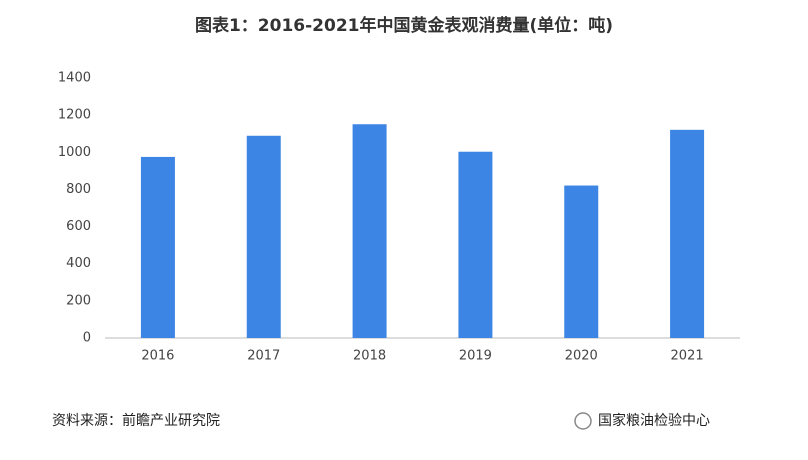  Describe the element at coordinates (654, 420) in the screenshot. I see `account-name: 国家粮油检验中心` at that location.